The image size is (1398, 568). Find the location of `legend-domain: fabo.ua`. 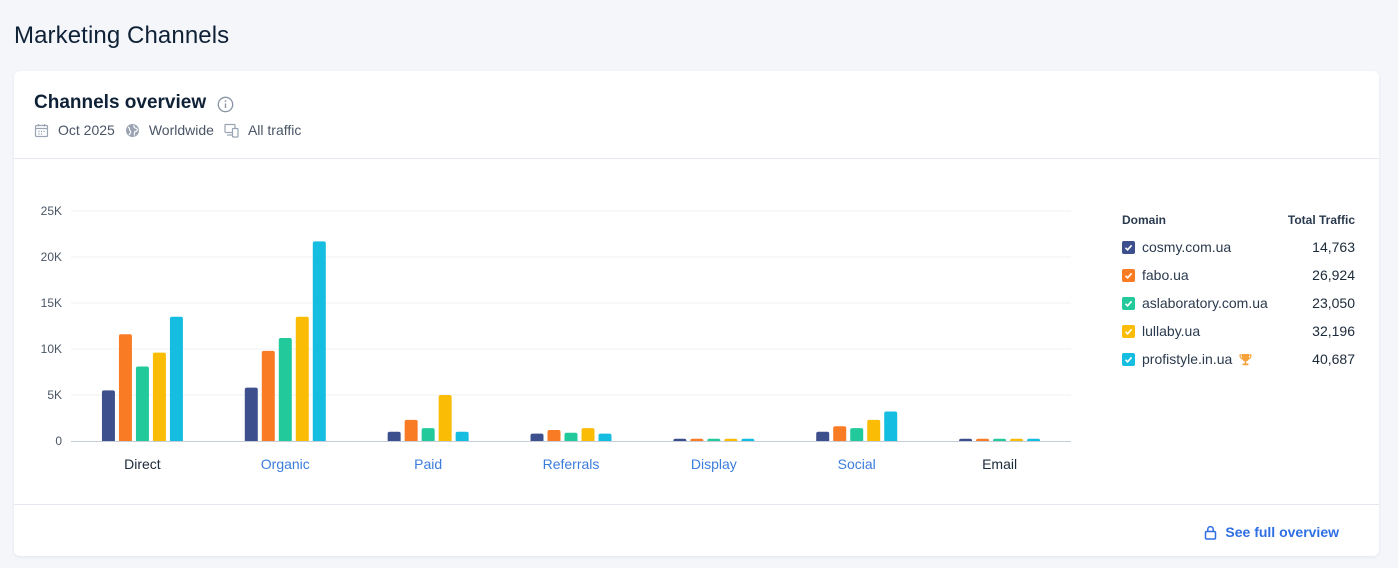

legend-domain: fabo.ua is located at coordinates (1217, 275).